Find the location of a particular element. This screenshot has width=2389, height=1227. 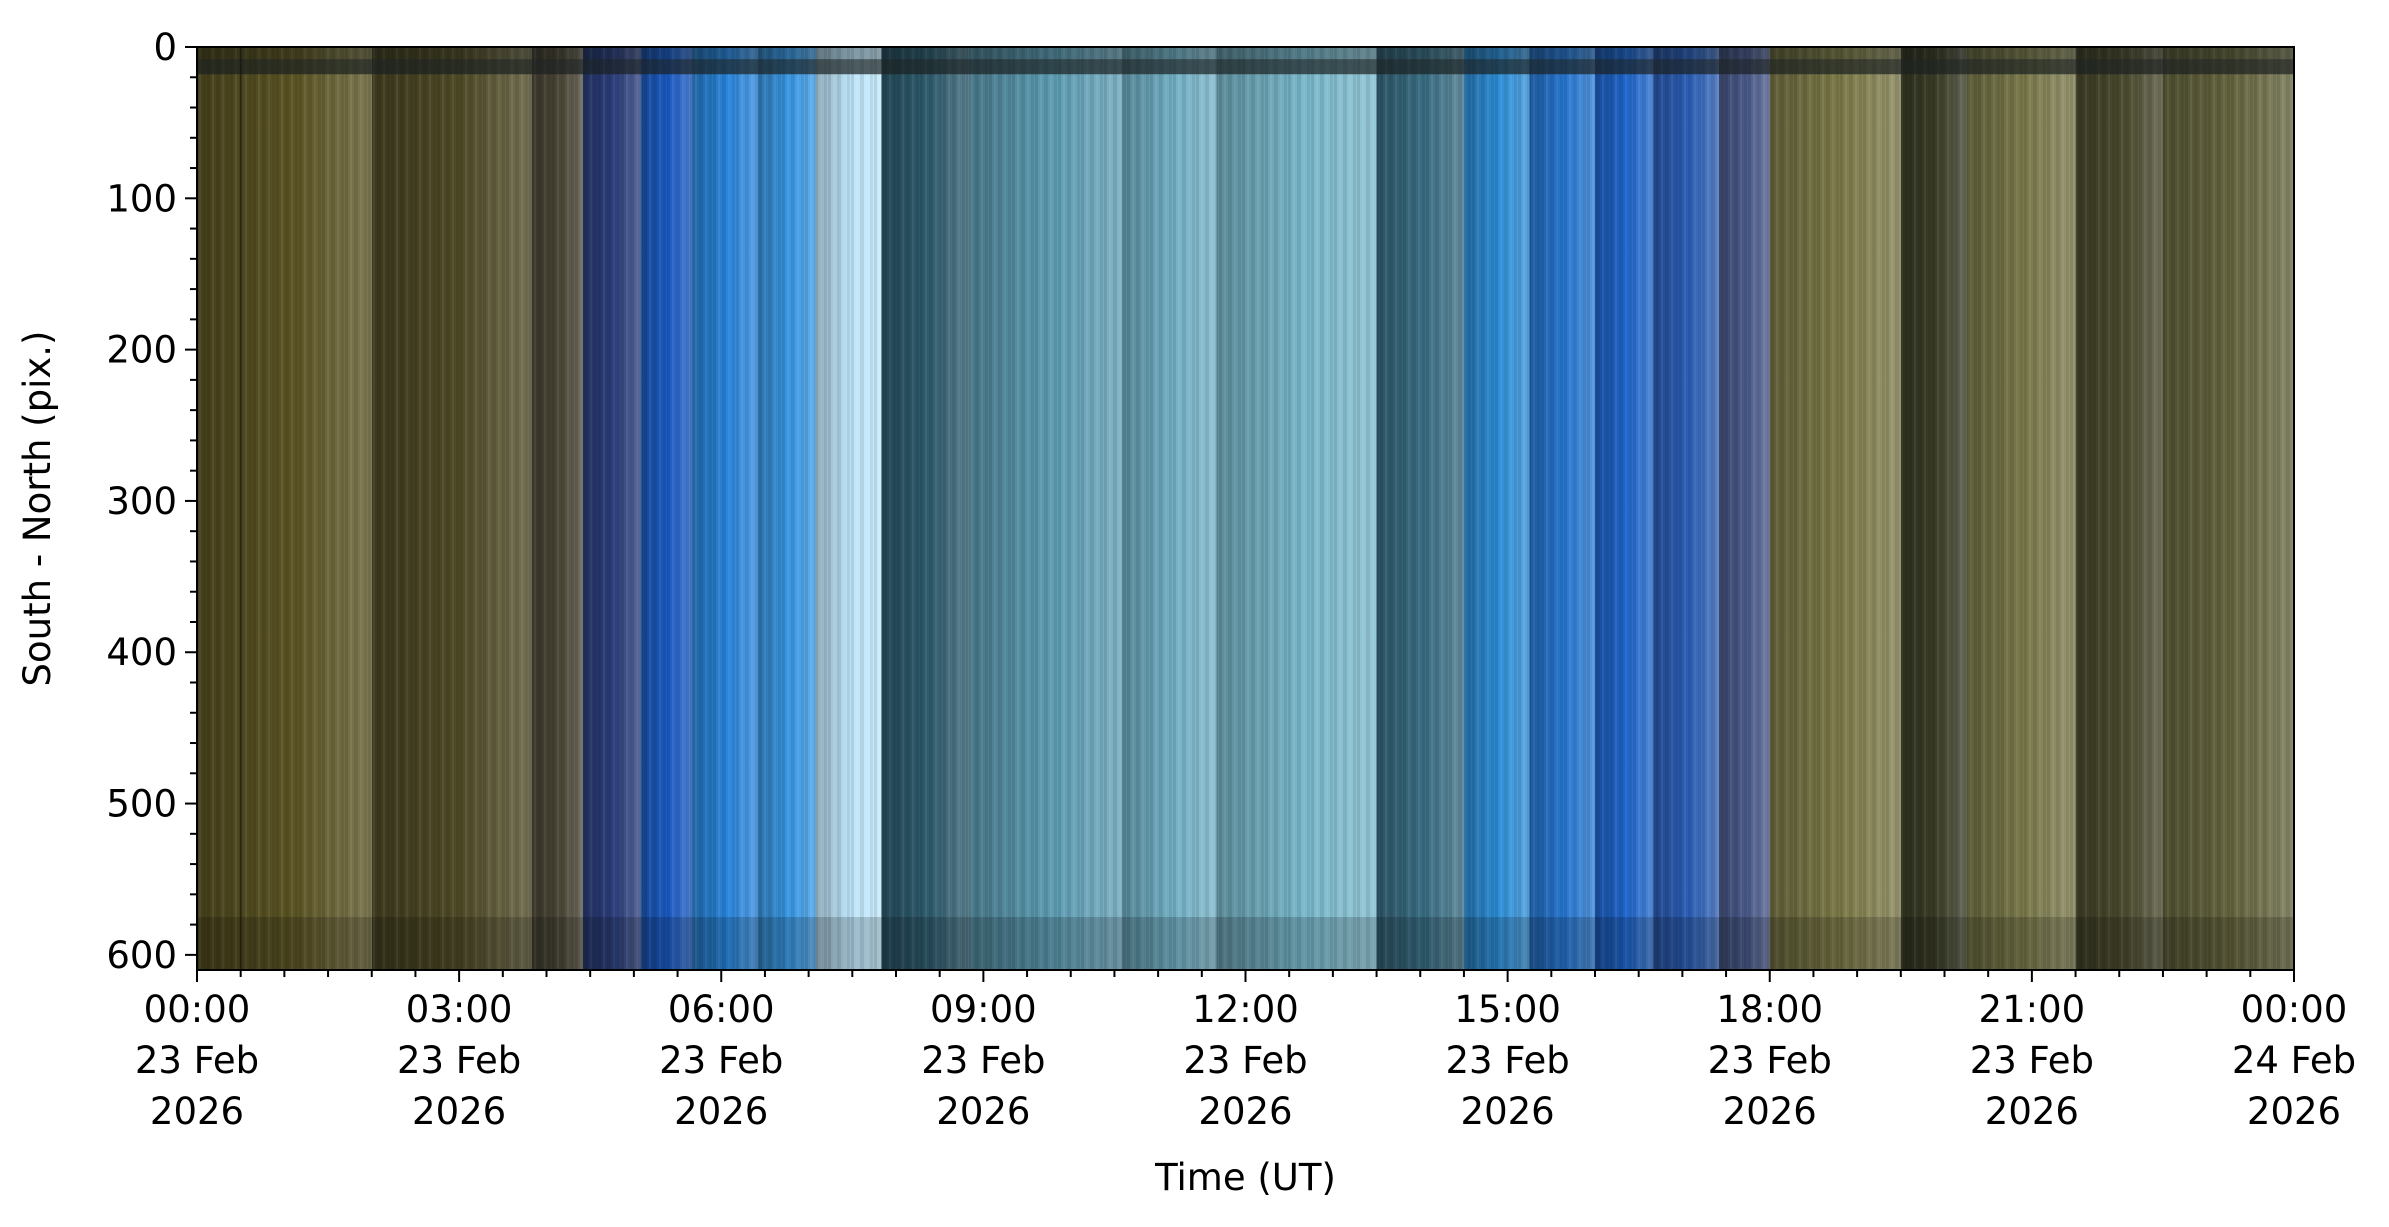

y-tick-label: 300 is located at coordinates (141, 501).